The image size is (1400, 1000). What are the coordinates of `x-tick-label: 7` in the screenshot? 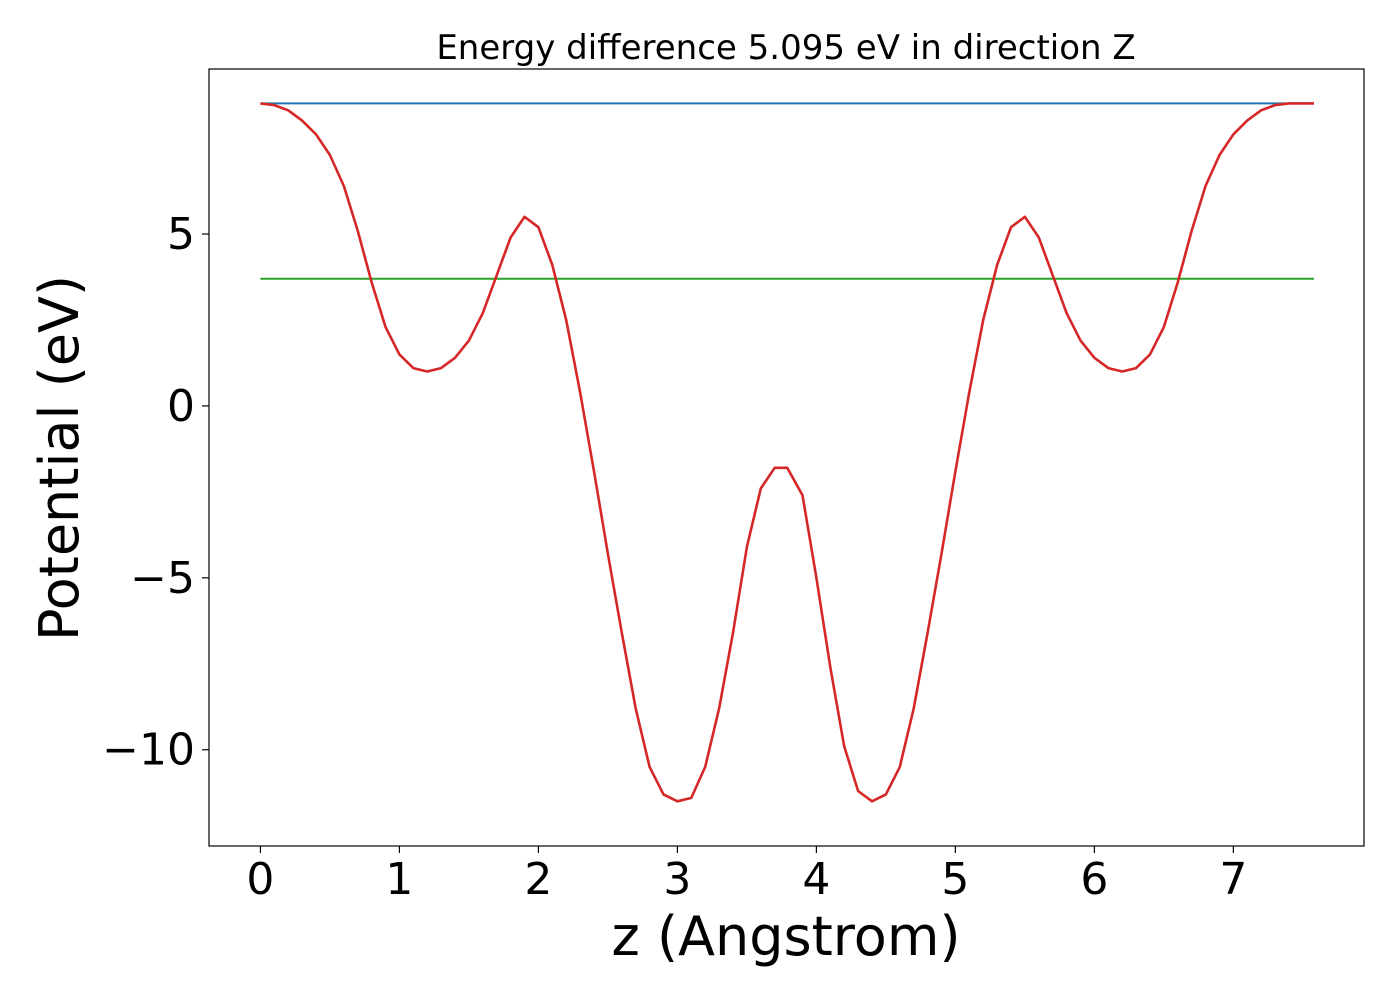 It's located at (1233, 879).